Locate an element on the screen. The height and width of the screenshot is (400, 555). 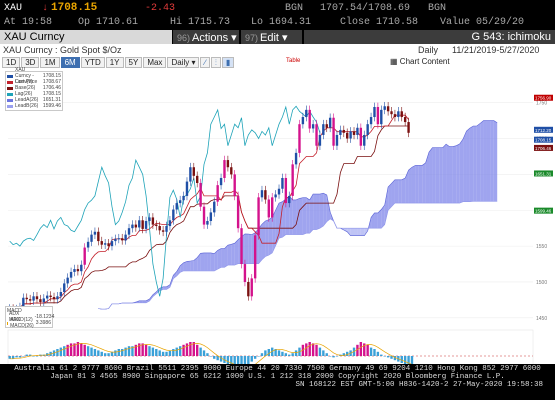
low-price: Lo 1694.31 is located at coordinates (281, 22).